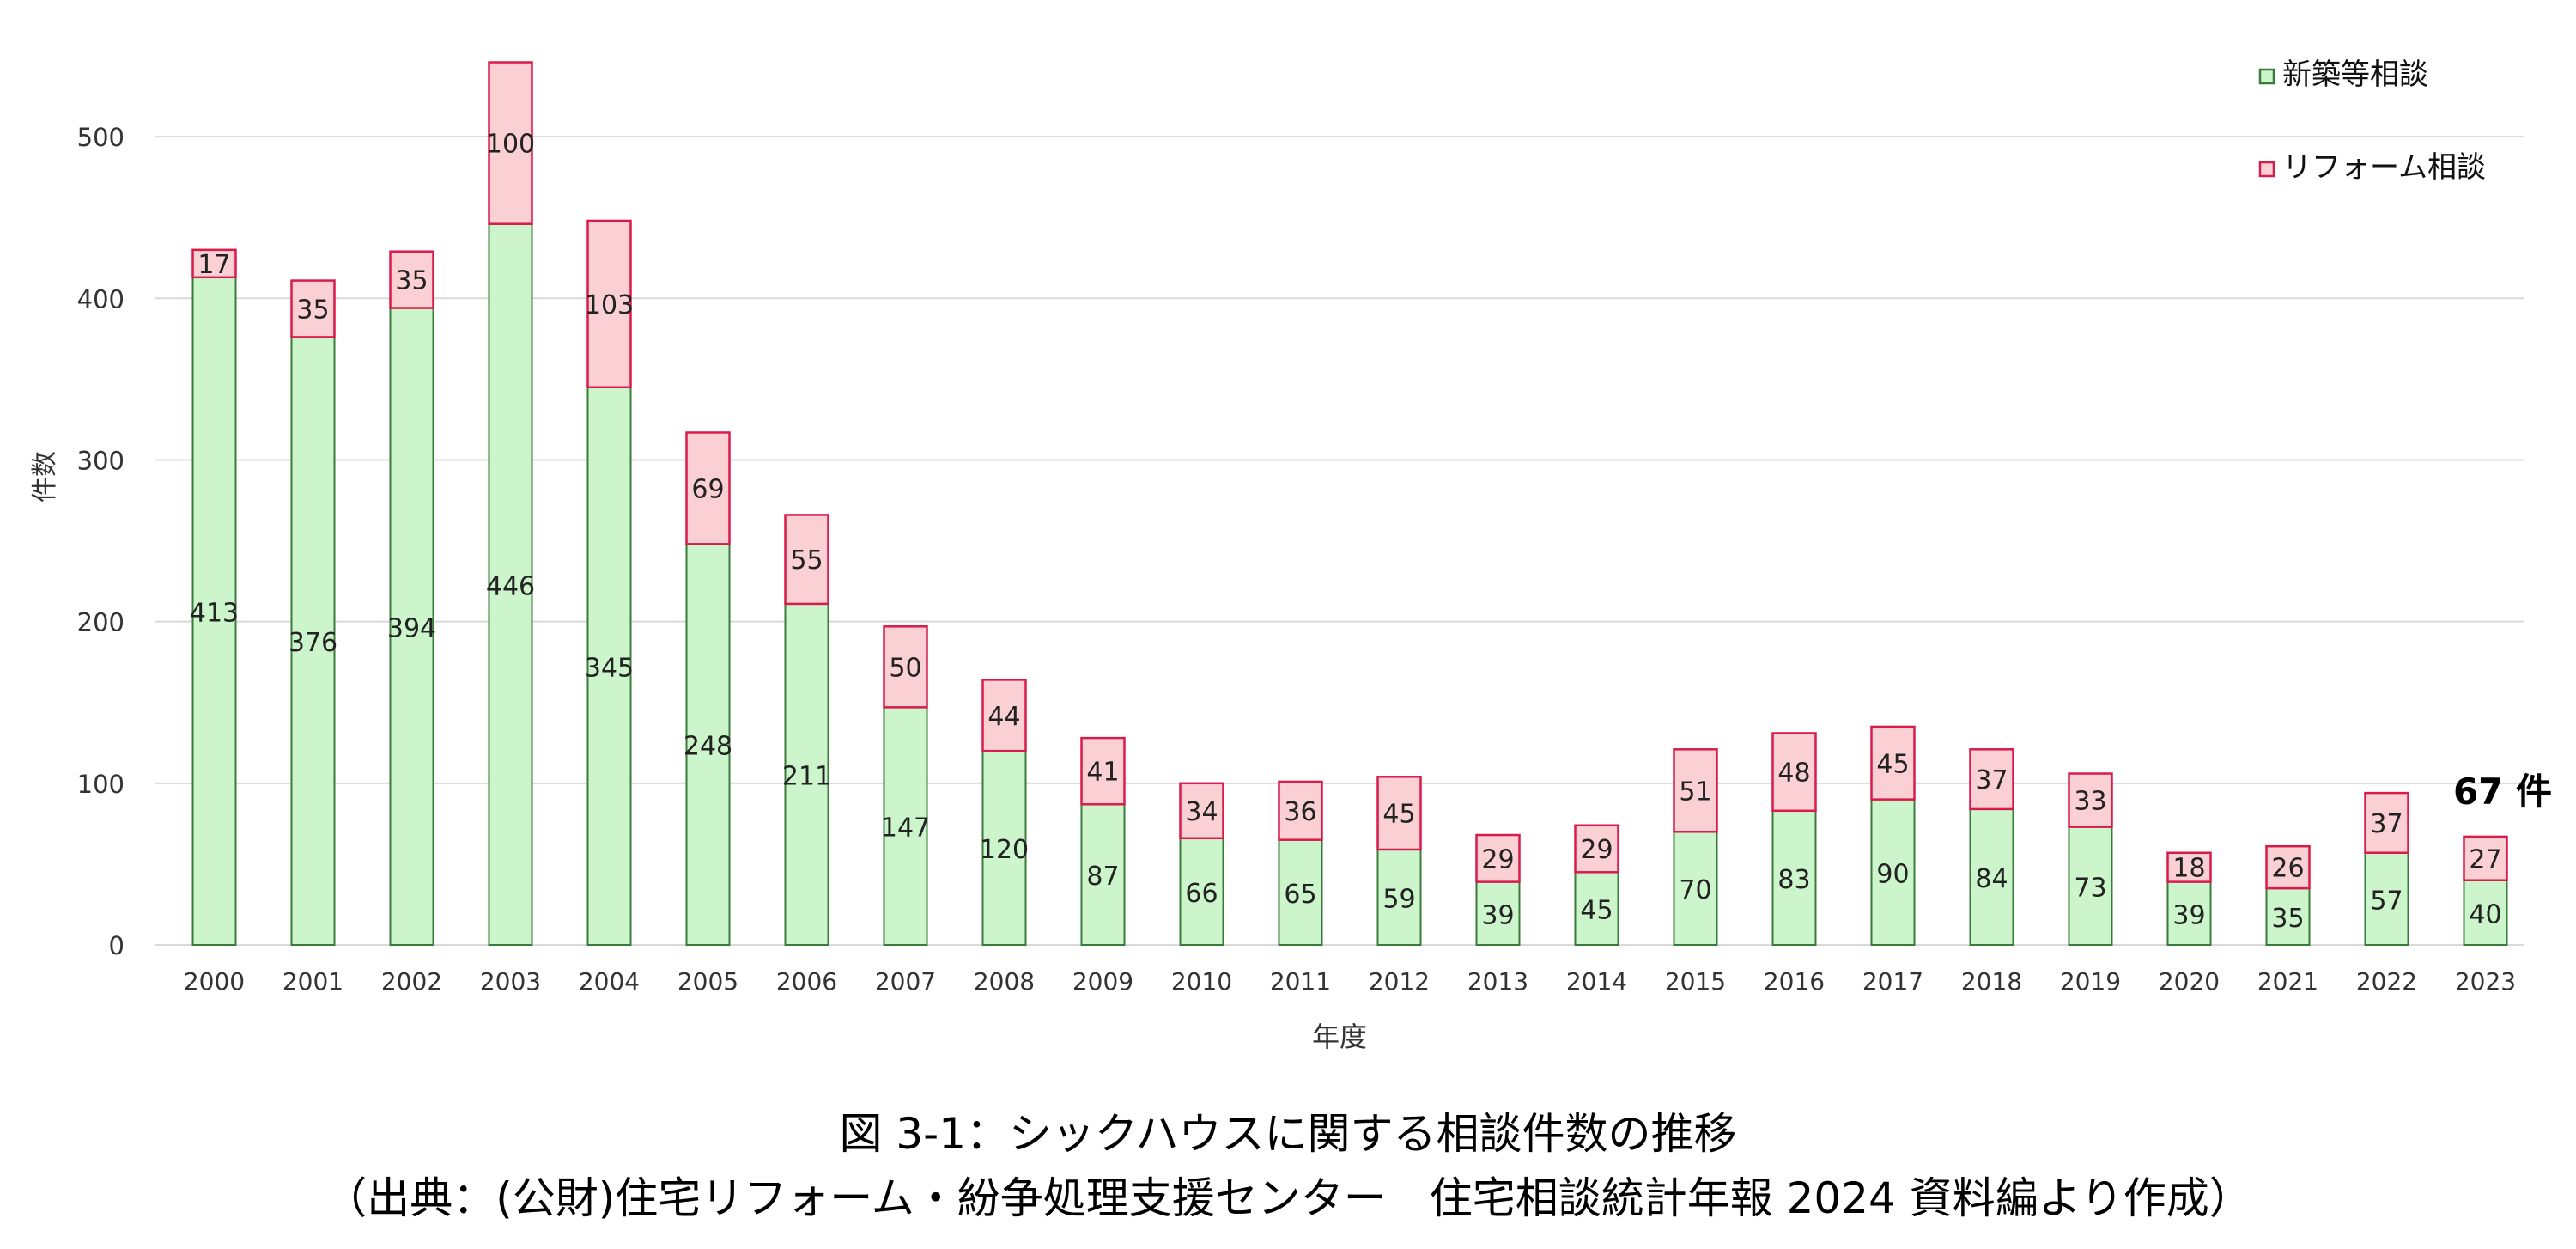 The image size is (2576, 1249). I want to click on x-tick-label: 2009, so click(1102, 981).